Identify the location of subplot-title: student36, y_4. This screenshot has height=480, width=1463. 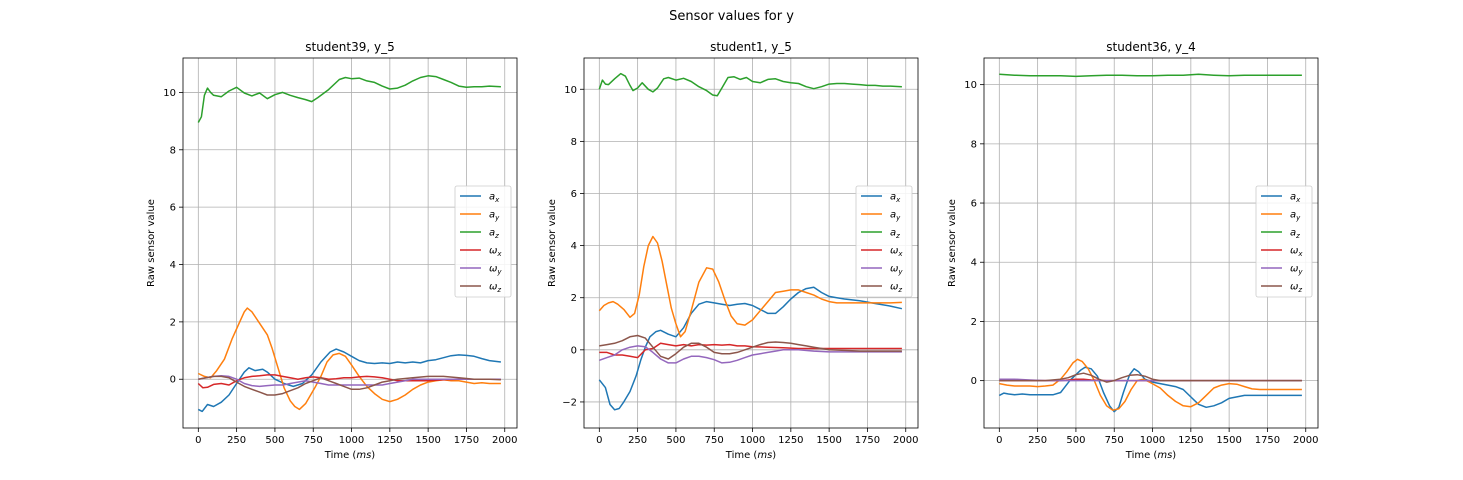
(1151, 47).